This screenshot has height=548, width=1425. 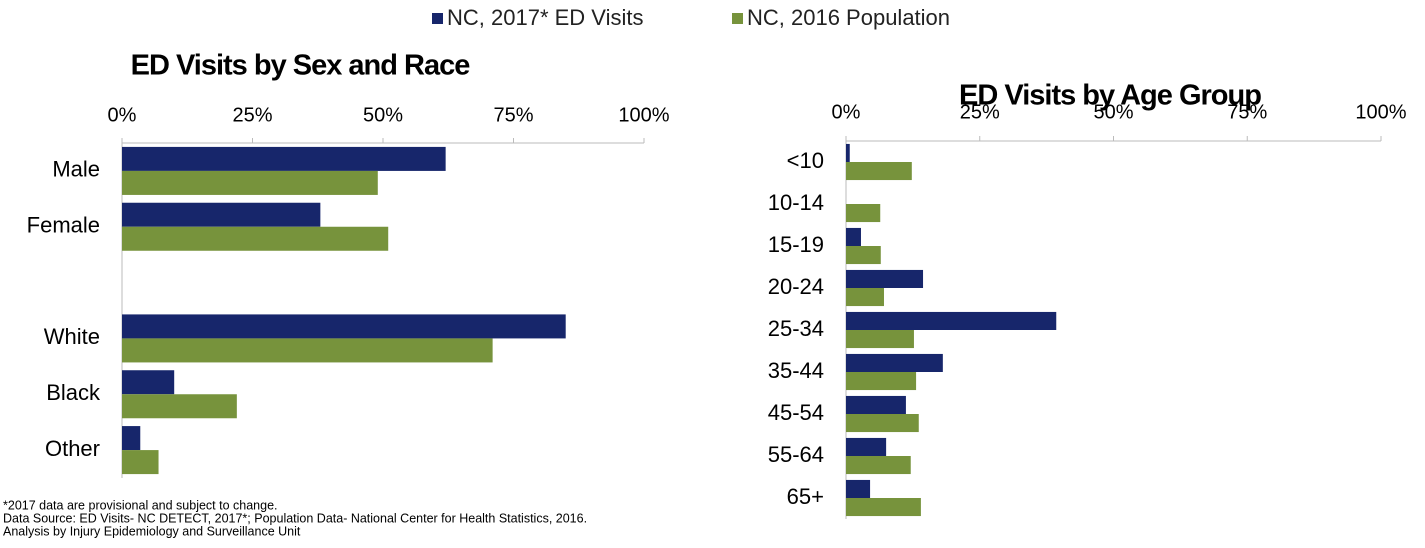 What do you see at coordinates (796, 202) in the screenshot?
I see `y-tick-label: 10-14` at bounding box center [796, 202].